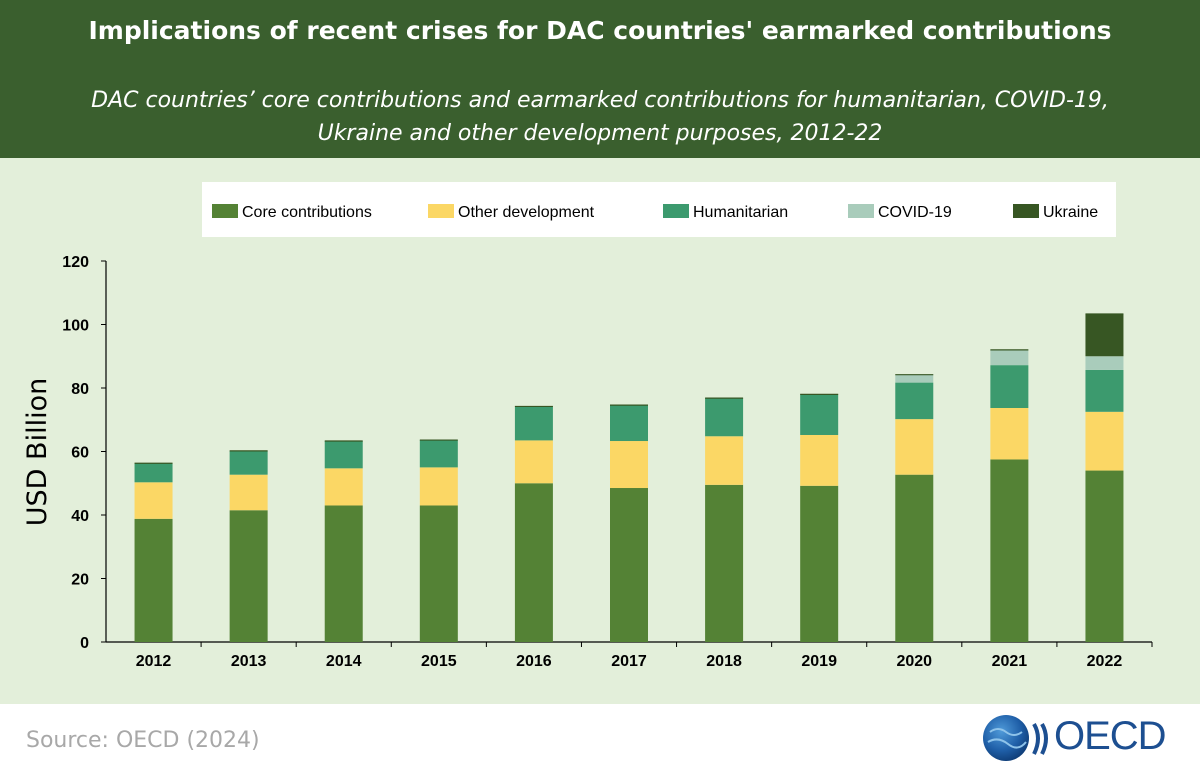  Describe the element at coordinates (439, 661) in the screenshot. I see `x-tick-label: 2015` at that location.